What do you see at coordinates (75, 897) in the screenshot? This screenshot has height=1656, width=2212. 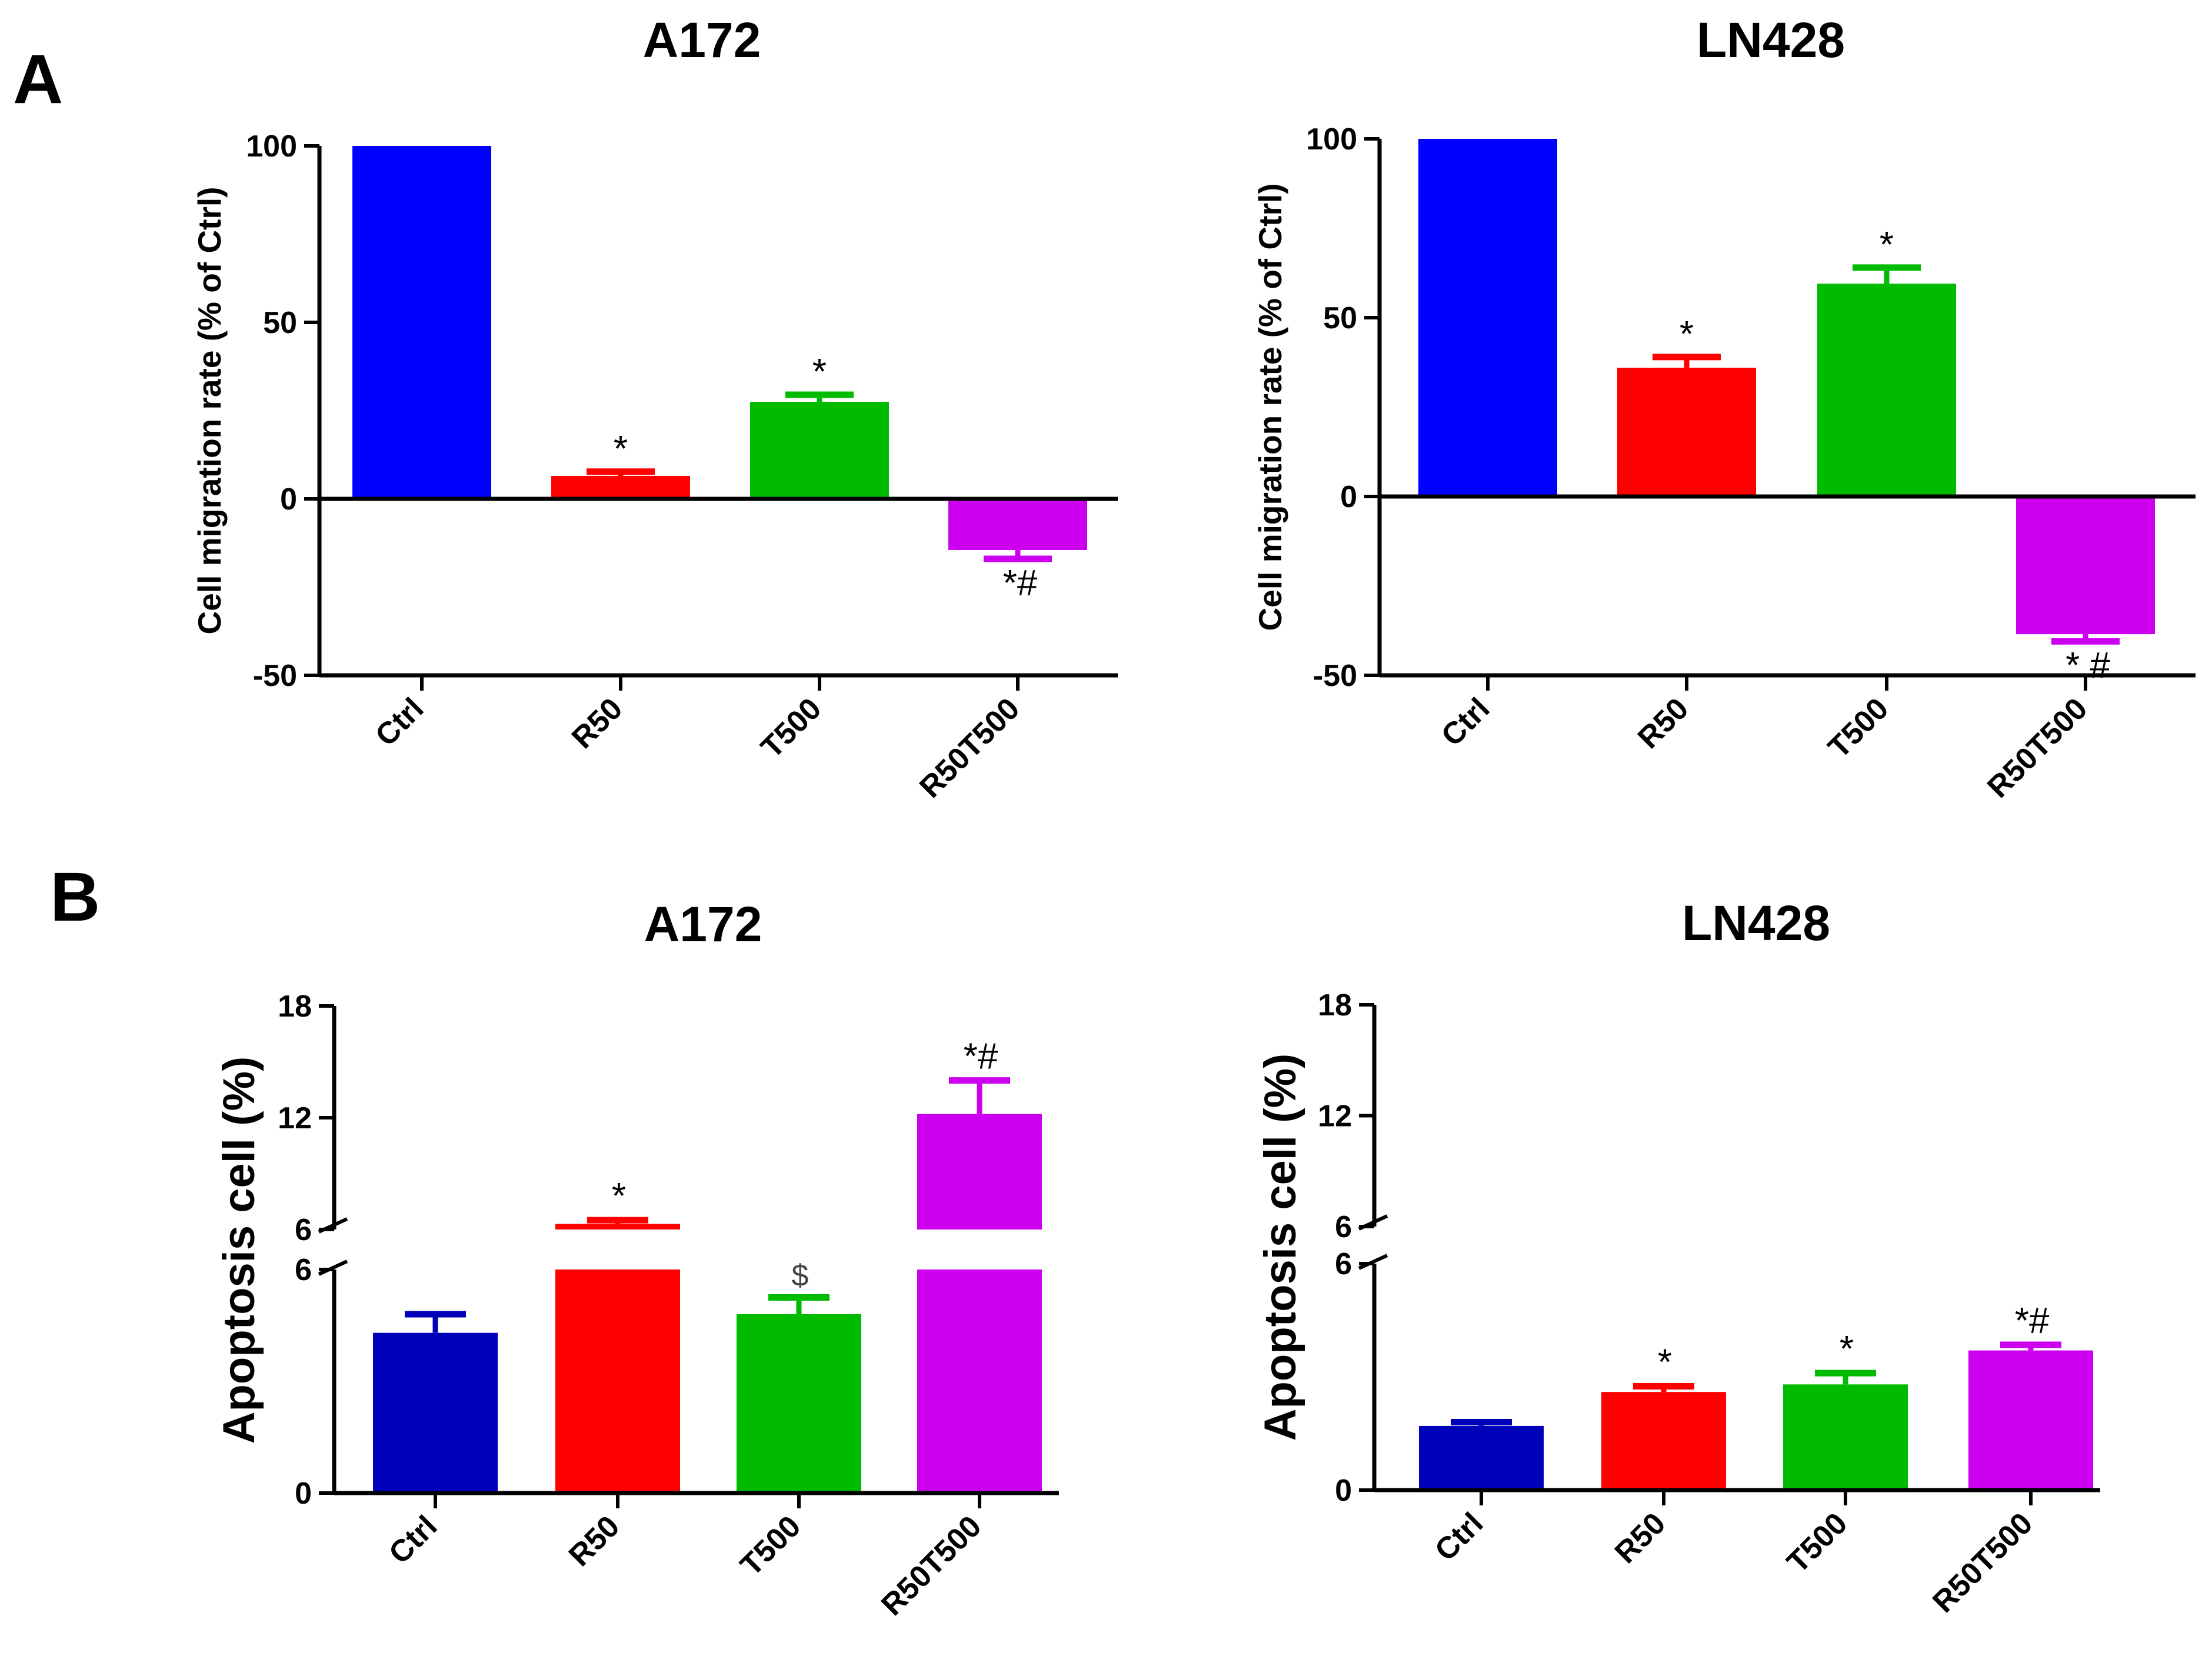 I see `panel-letter-b: B` at bounding box center [75, 897].